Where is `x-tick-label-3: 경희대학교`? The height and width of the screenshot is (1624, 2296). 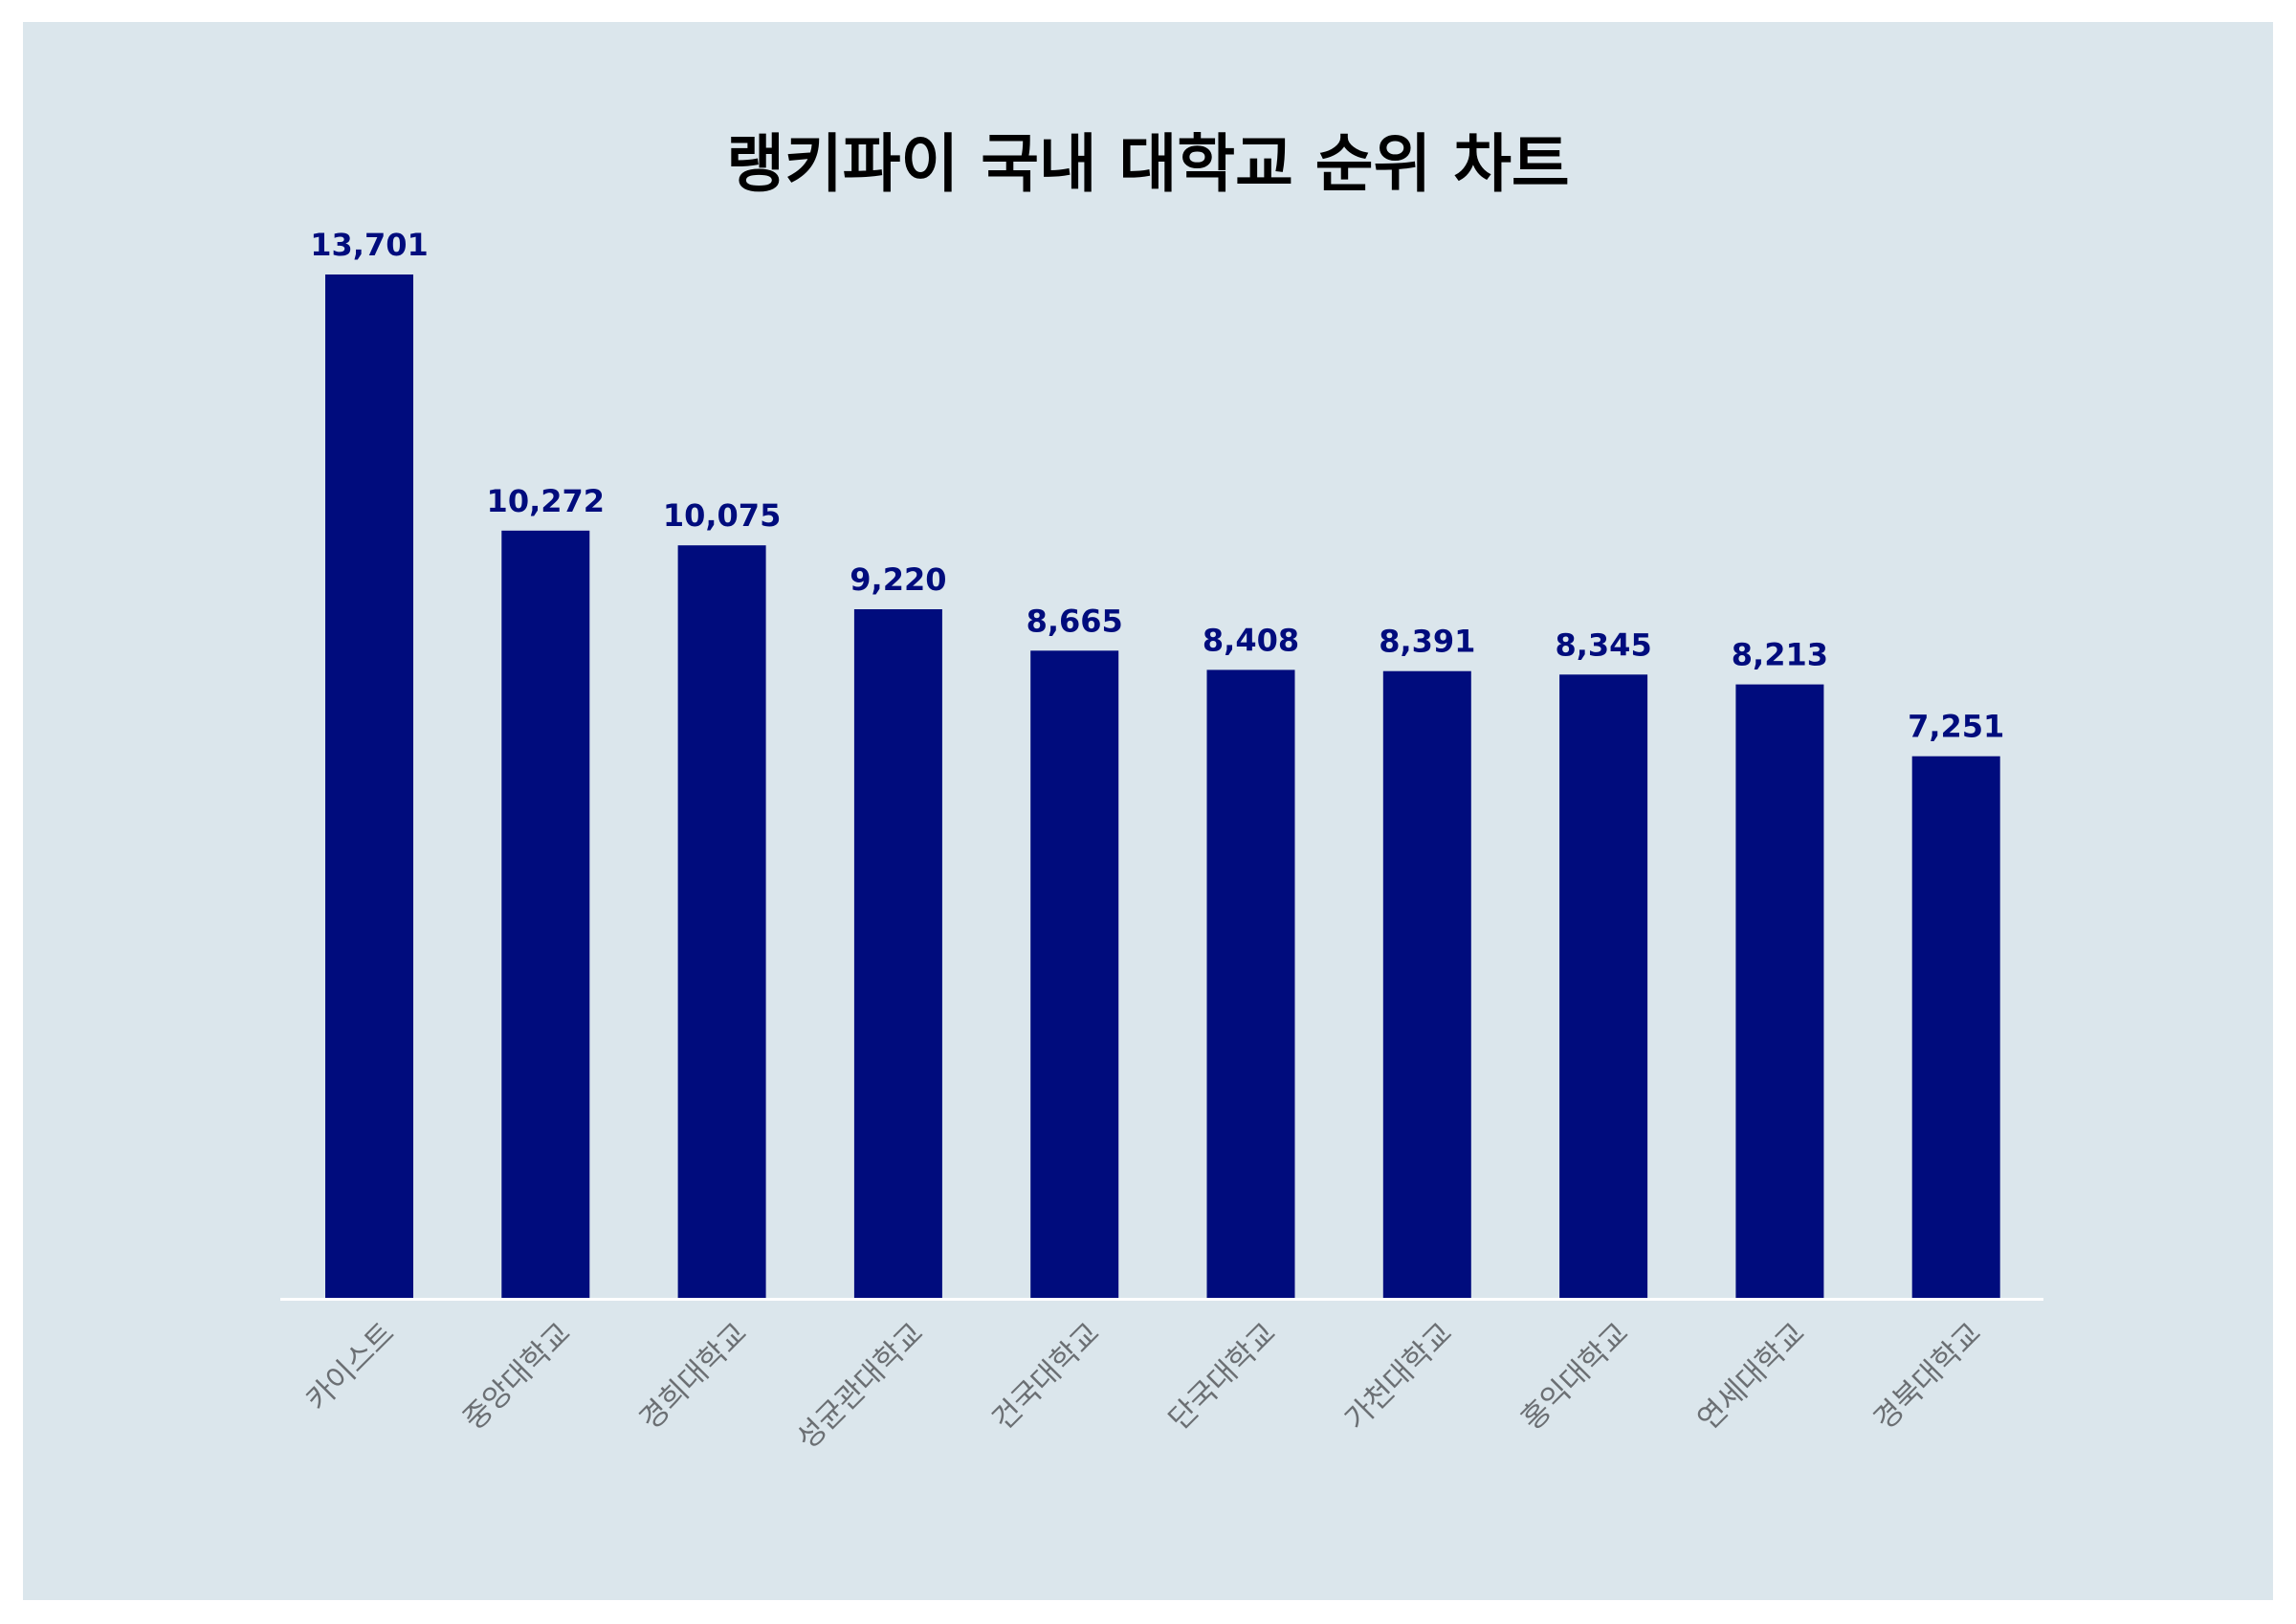 x-tick-label-3: 경희대학교 is located at coordinates (693, 1377).